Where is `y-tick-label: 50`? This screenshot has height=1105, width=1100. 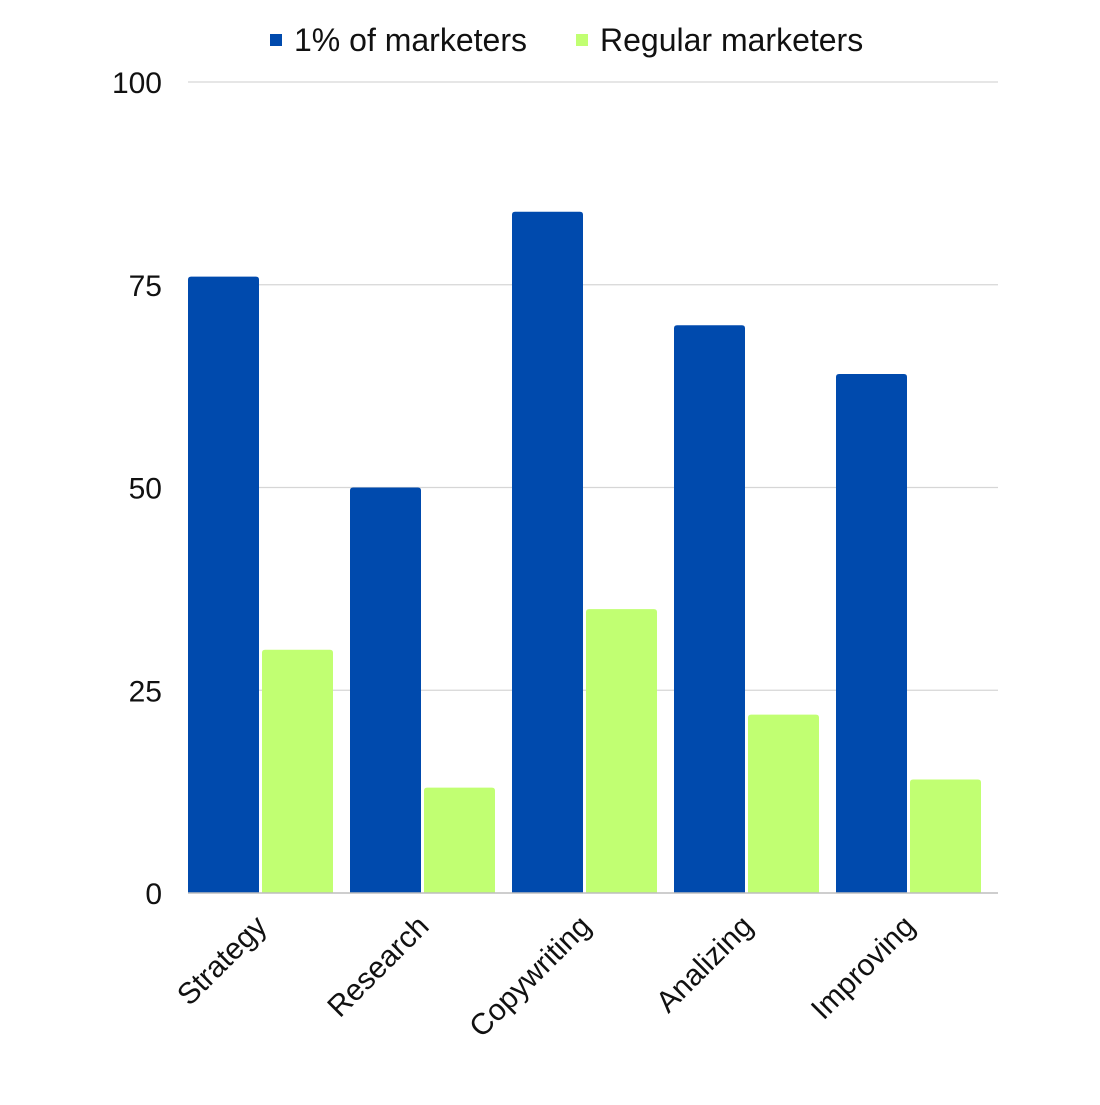
y-tick-label: 50 is located at coordinates (145, 489).